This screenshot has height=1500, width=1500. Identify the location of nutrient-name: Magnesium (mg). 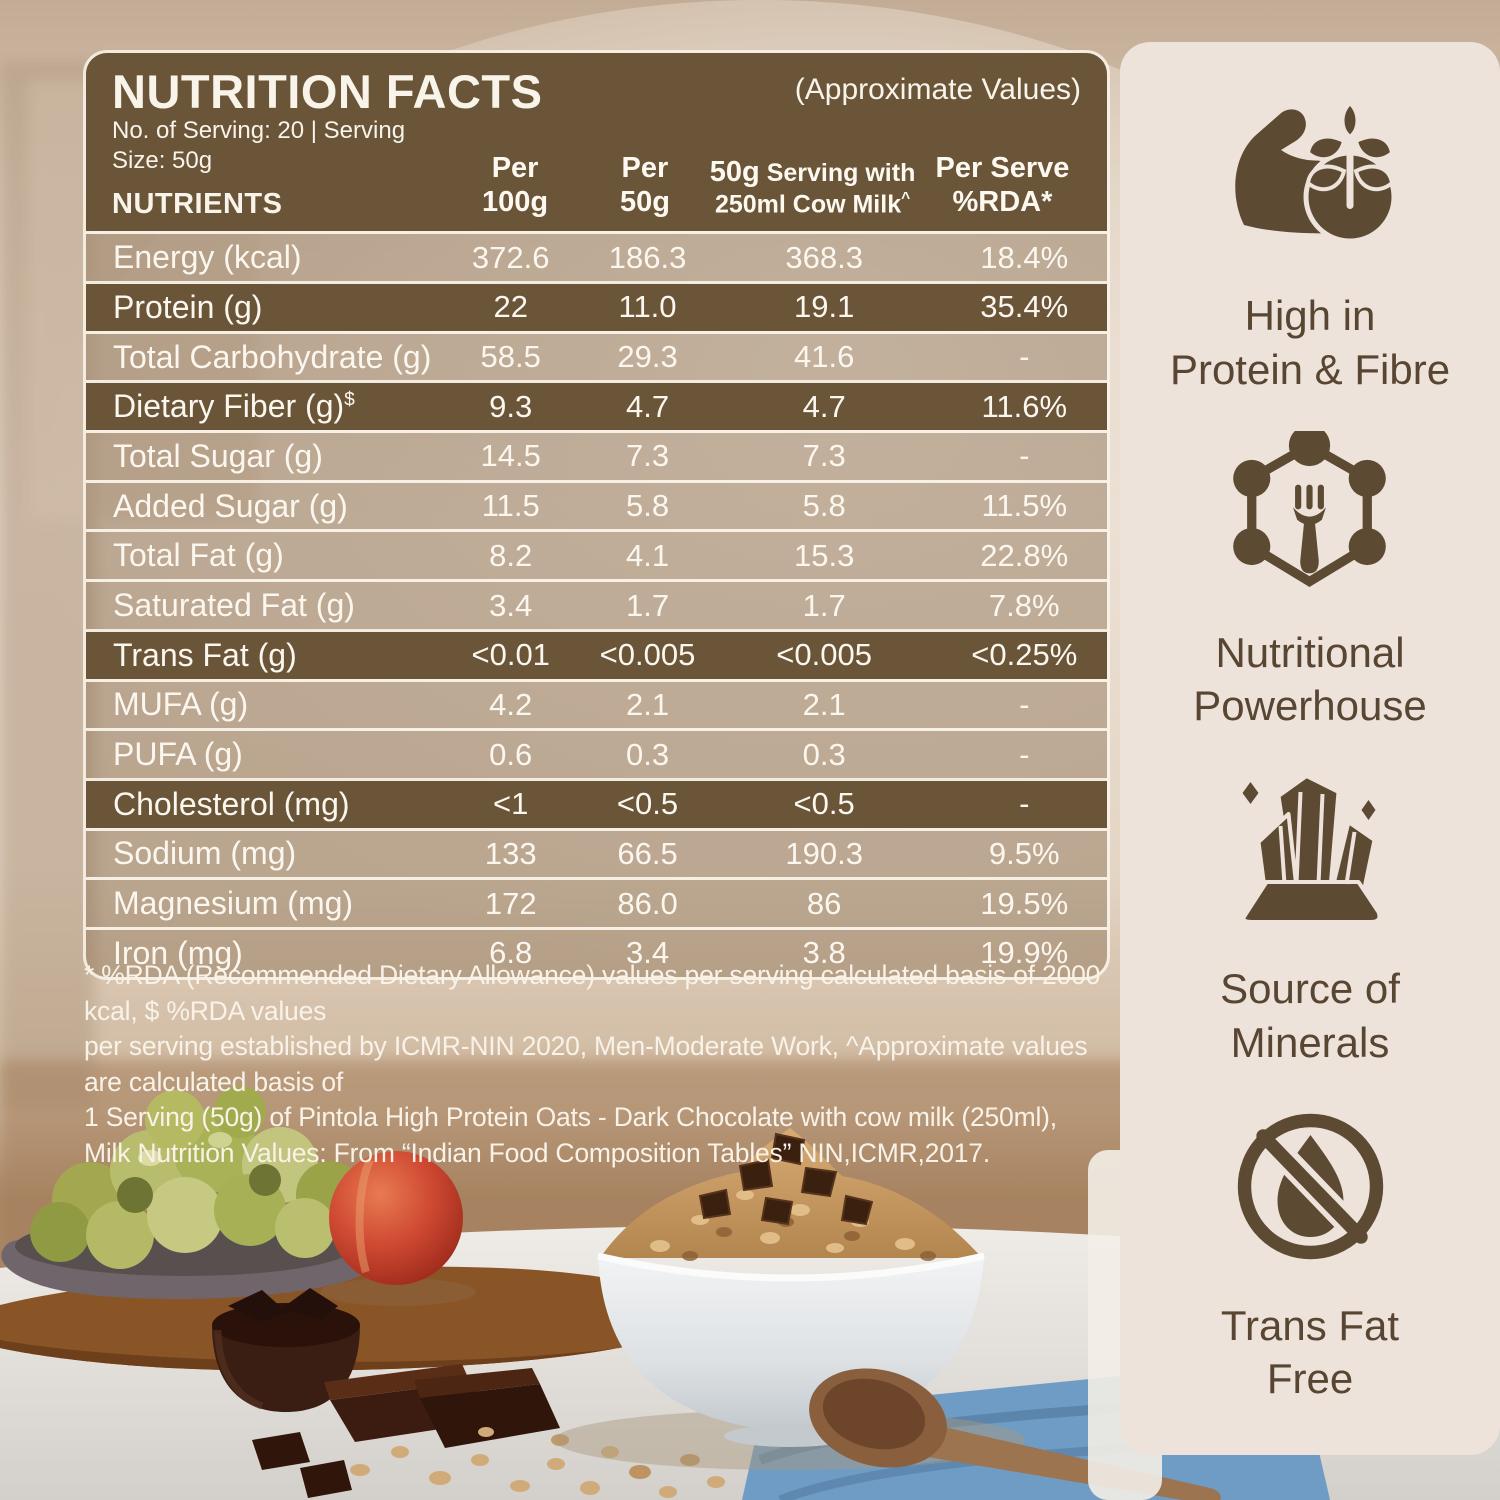
(233, 903).